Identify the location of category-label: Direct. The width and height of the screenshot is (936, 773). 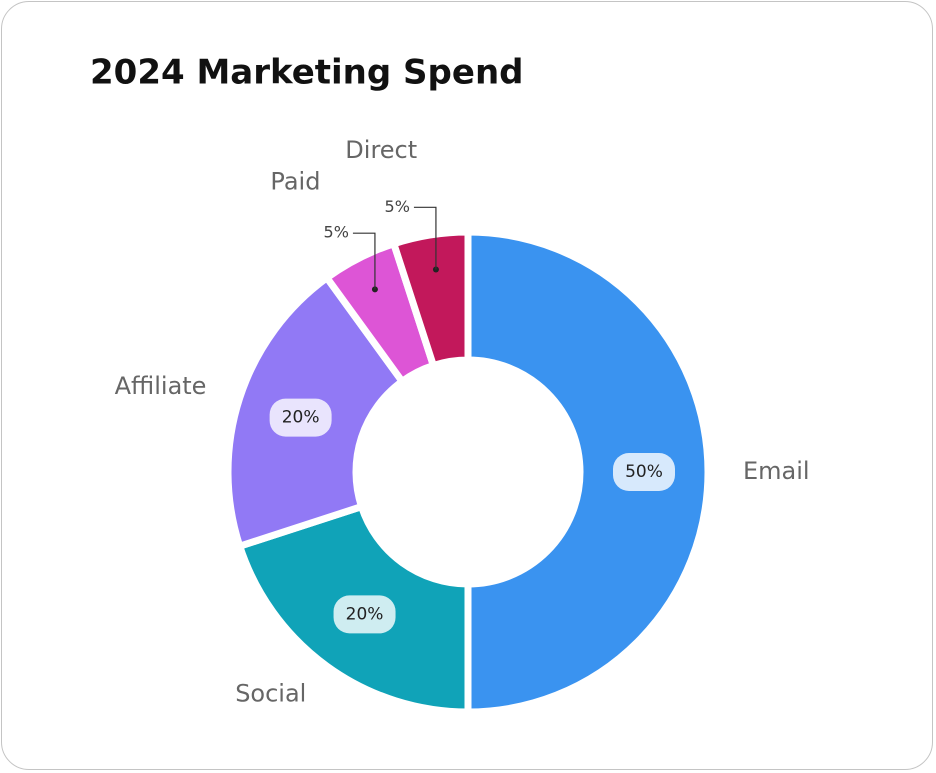
(381, 150).